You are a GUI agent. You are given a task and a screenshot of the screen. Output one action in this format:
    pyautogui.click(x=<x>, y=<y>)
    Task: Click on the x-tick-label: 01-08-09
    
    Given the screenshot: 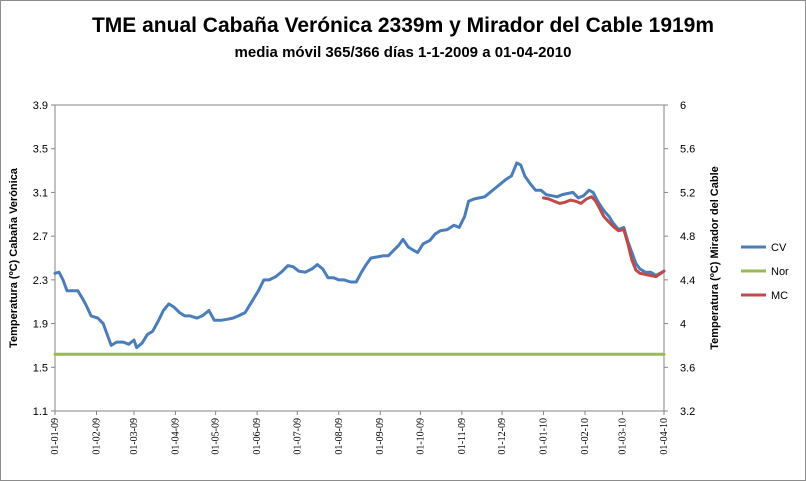 What is the action you would take?
    pyautogui.click(x=339, y=436)
    